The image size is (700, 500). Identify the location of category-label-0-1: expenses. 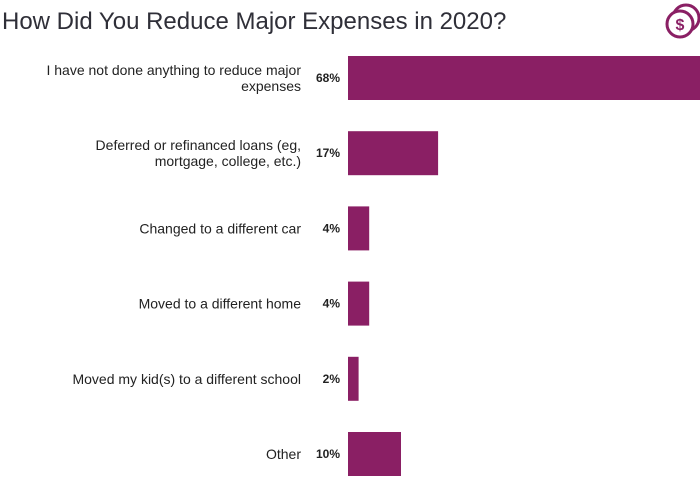
(271, 86).